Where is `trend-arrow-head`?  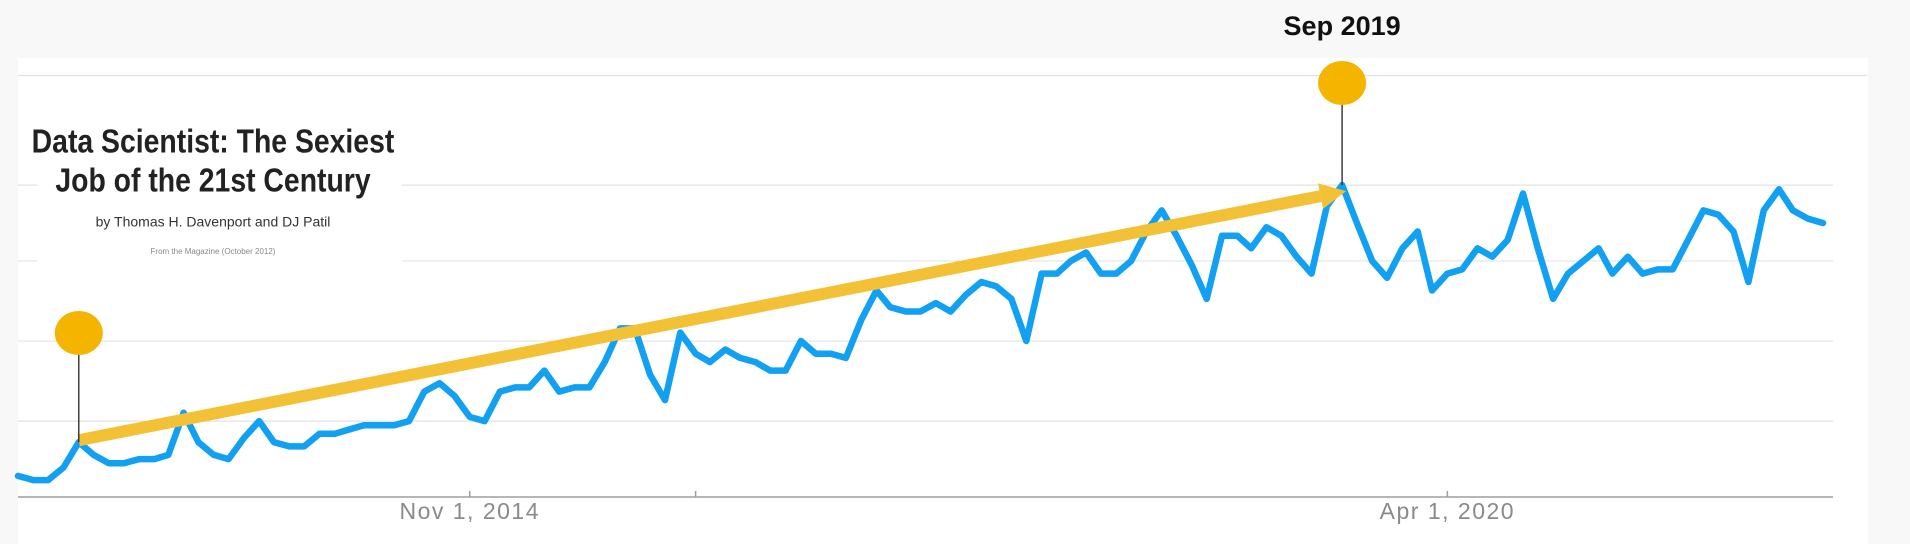 trend-arrow-head is located at coordinates (1332, 196).